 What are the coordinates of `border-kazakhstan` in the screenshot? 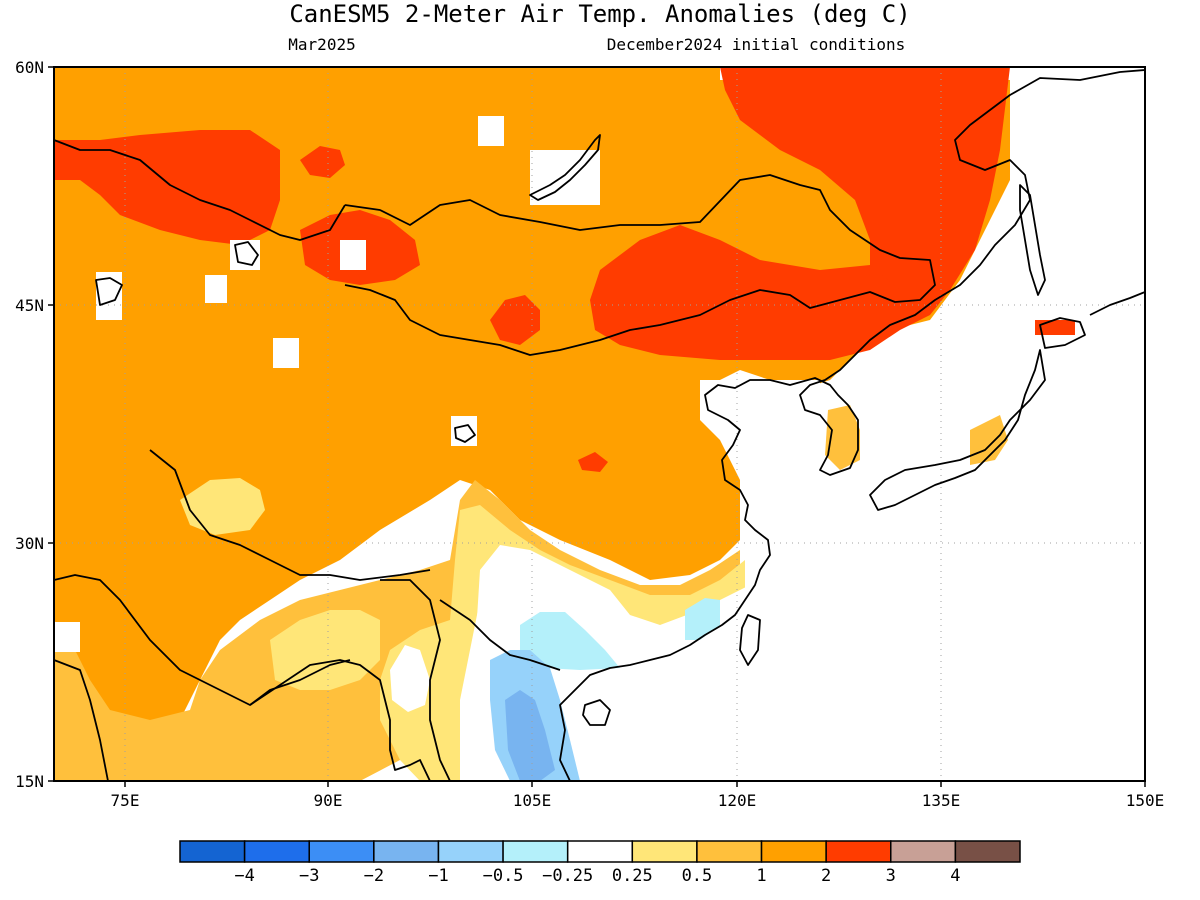 It's located at (200, 190).